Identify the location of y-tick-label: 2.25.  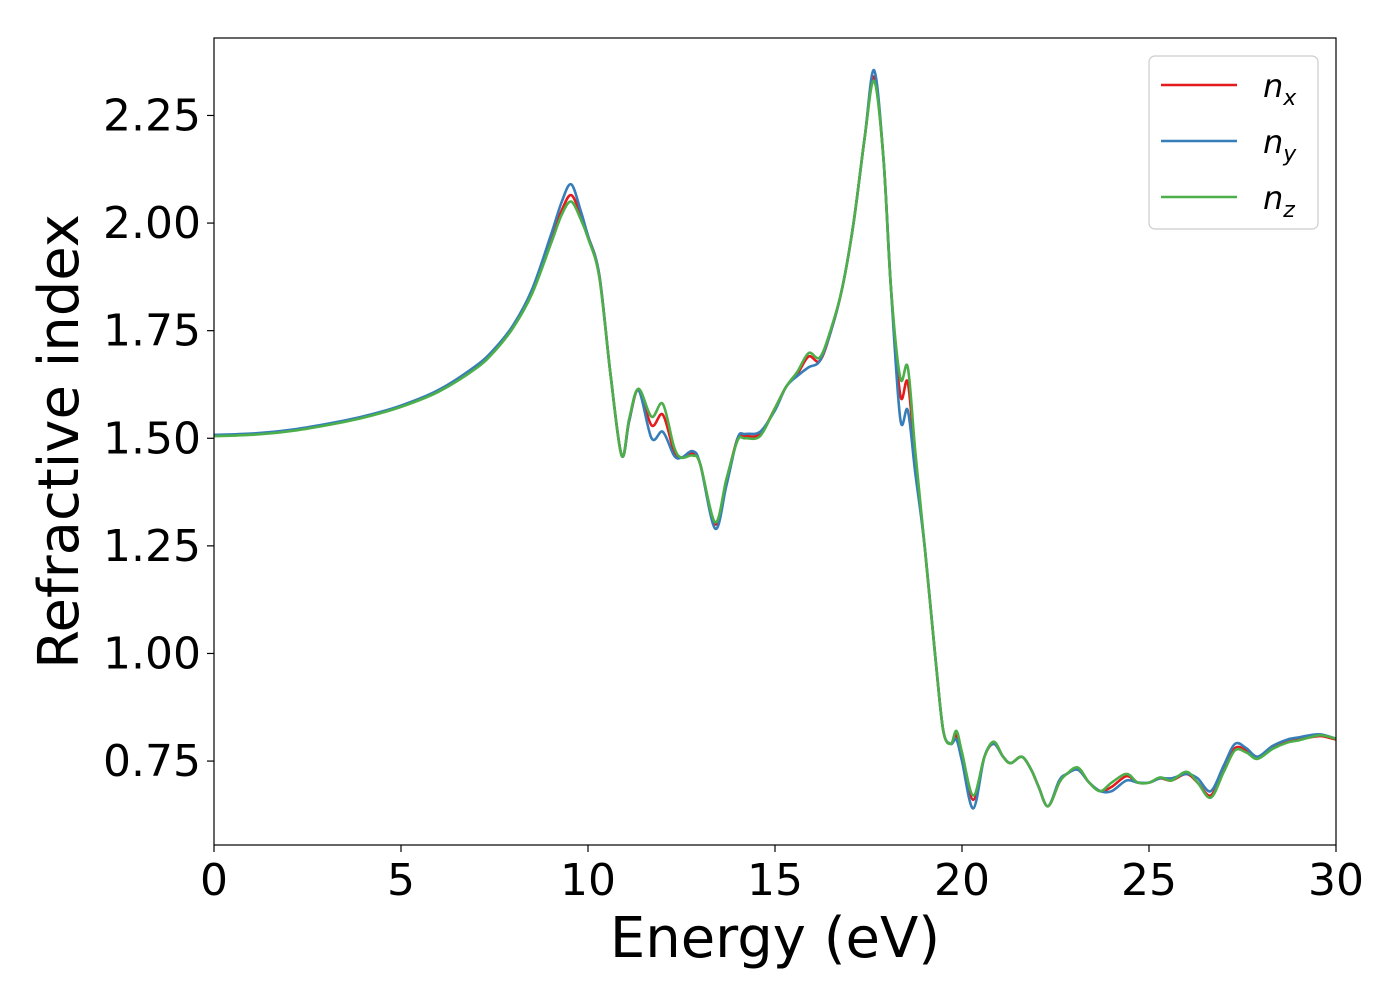
(152, 115).